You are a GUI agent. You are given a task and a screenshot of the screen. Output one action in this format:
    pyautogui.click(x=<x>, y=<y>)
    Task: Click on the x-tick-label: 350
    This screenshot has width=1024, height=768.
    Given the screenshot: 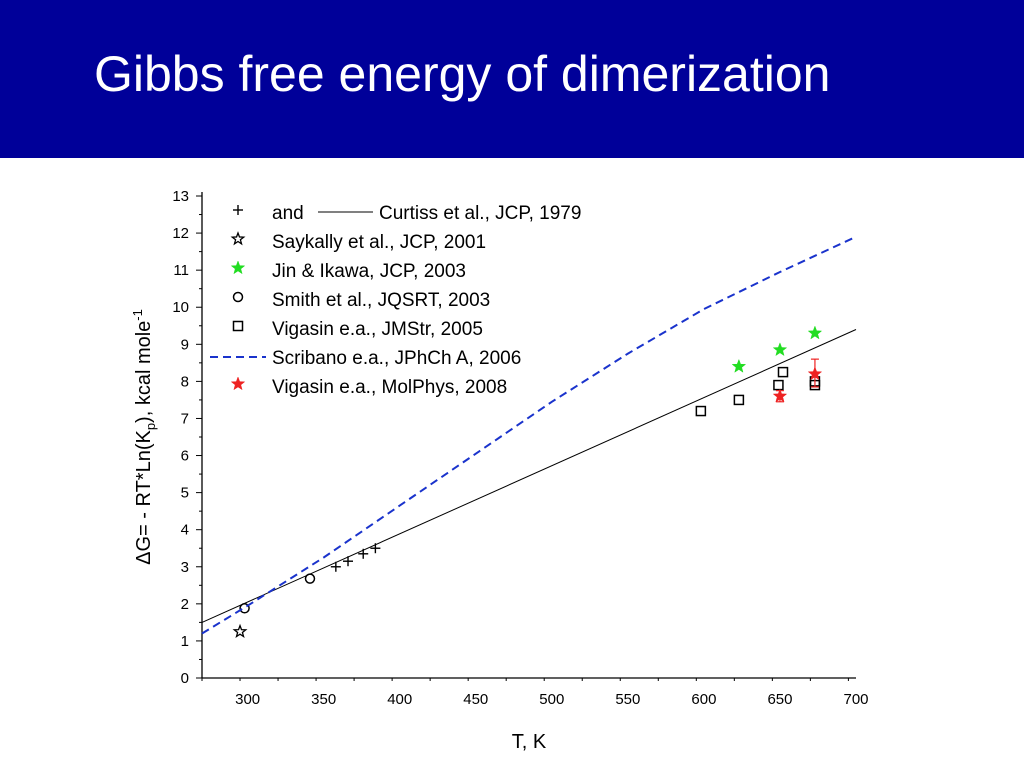 What is the action you would take?
    pyautogui.click(x=323, y=699)
    